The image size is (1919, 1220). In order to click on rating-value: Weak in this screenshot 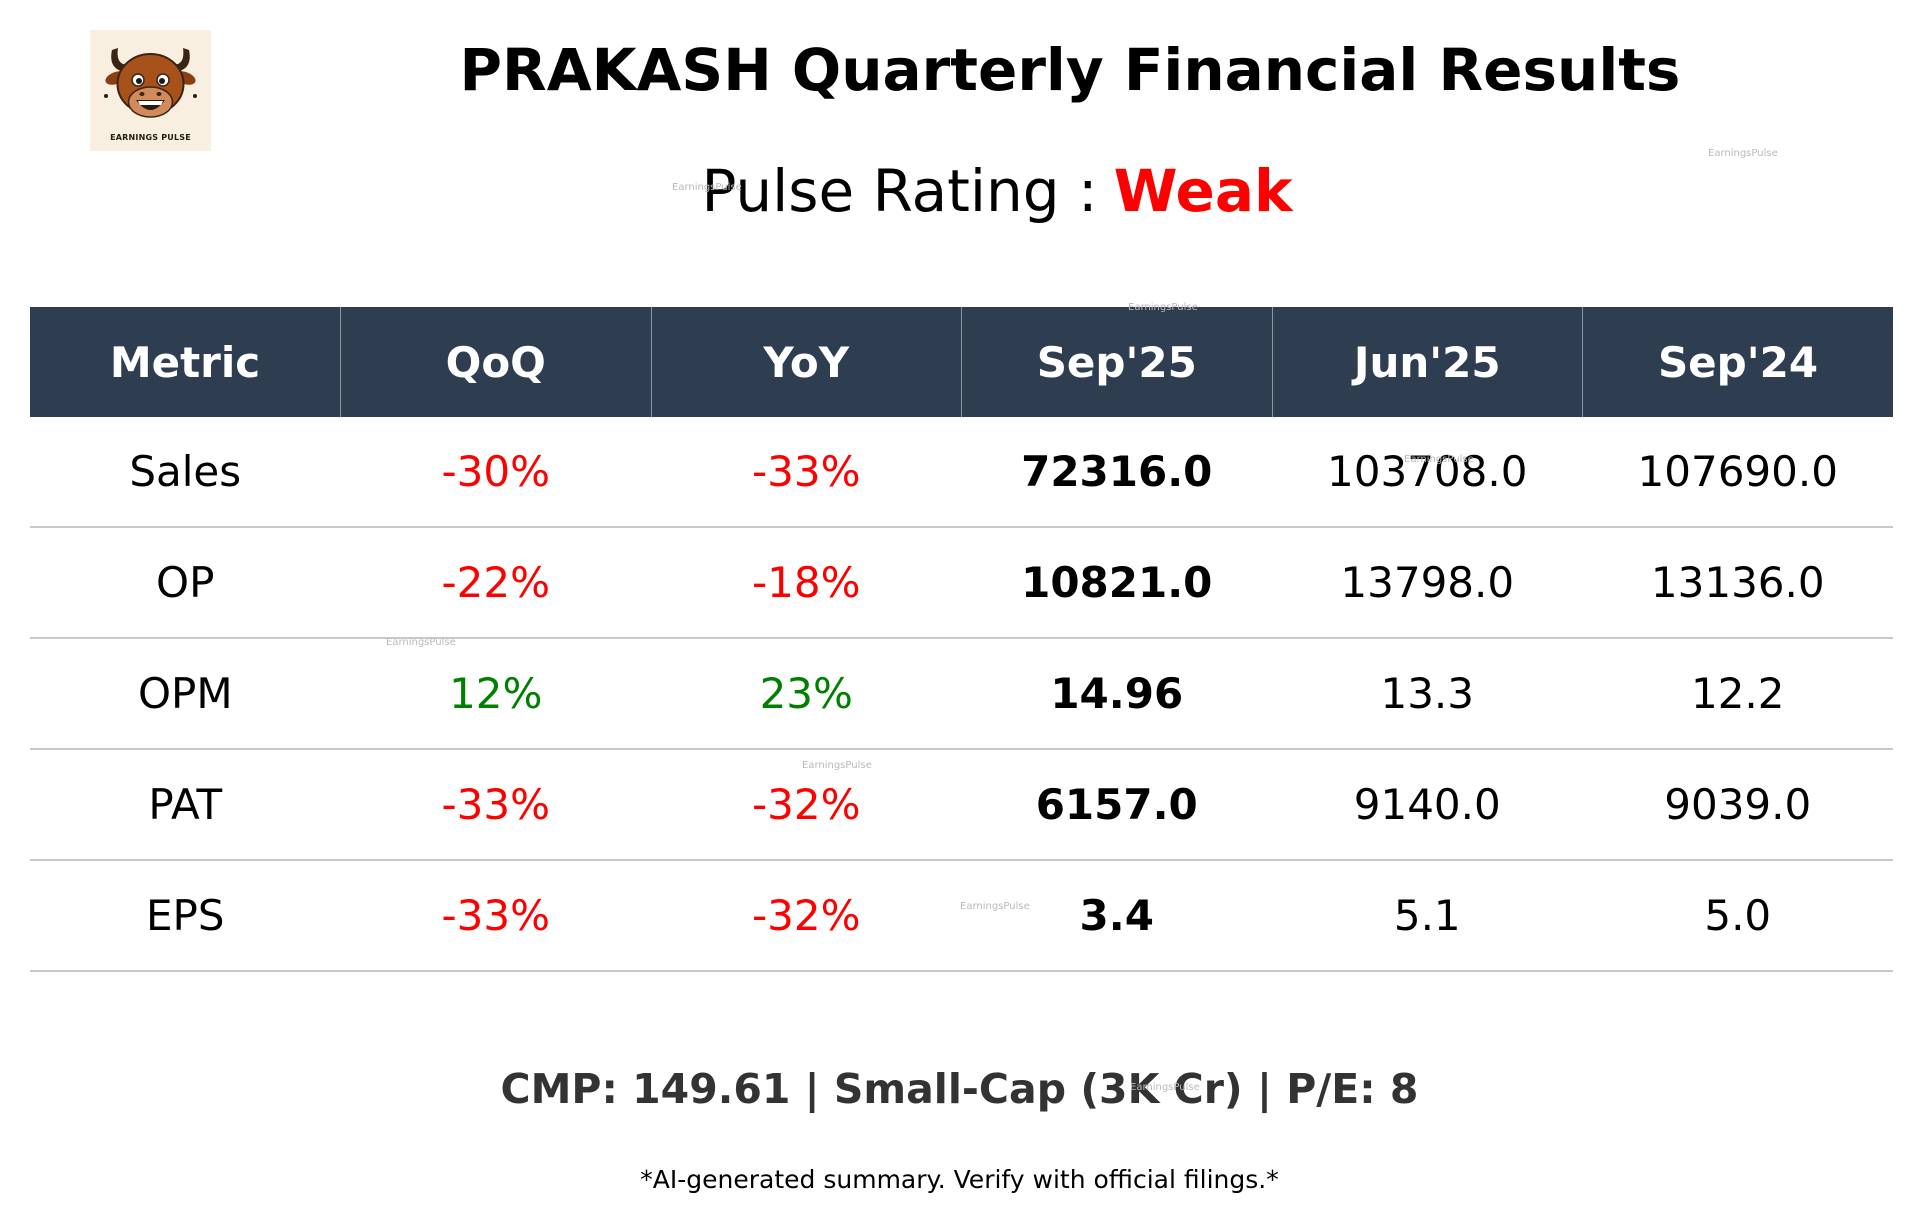, I will do `click(1203, 191)`.